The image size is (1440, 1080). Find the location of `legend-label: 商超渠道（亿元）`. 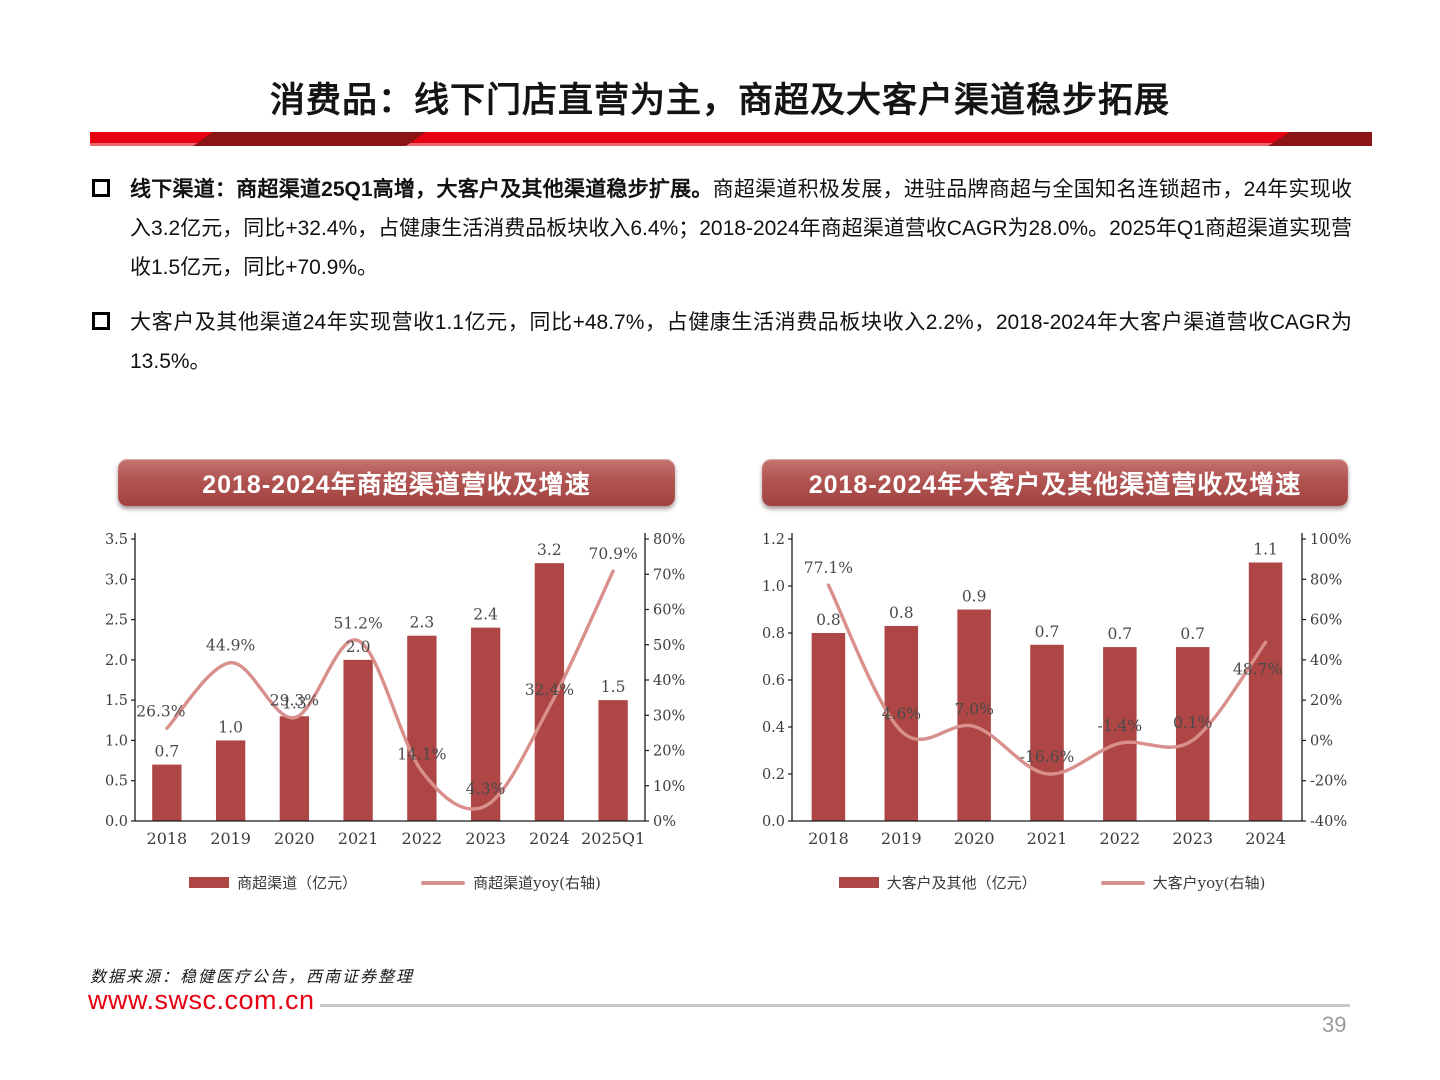

legend-label: 商超渠道（亿元） is located at coordinates (297, 883).